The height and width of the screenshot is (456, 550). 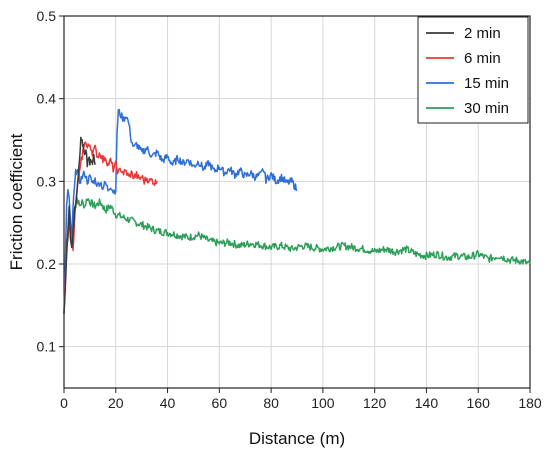 I want to click on legend-label: 30 min, so click(x=486, y=108).